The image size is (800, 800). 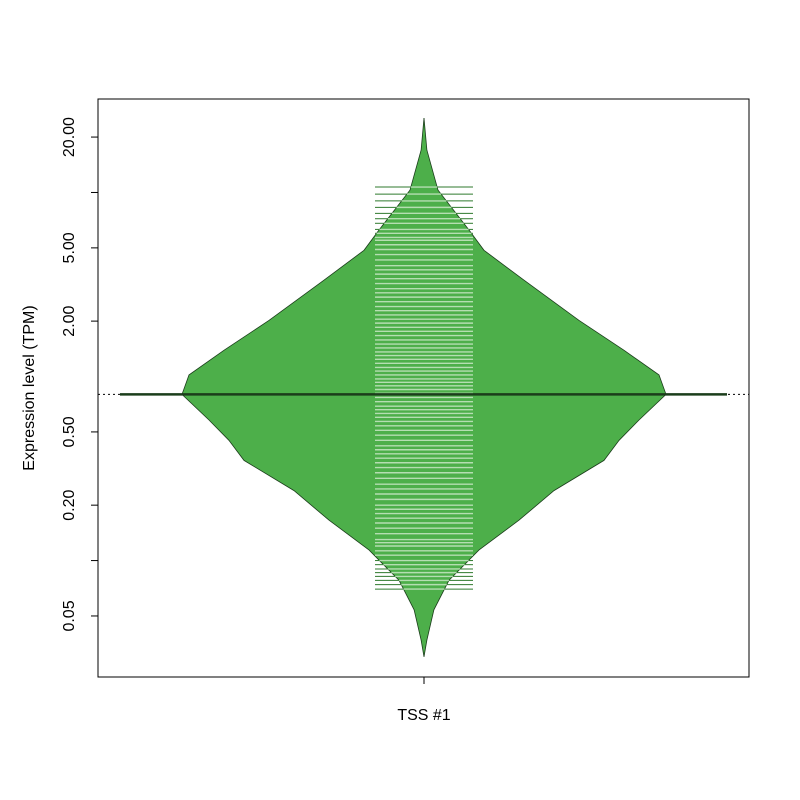 I want to click on y-tick-label: 20.00, so click(x=69, y=137).